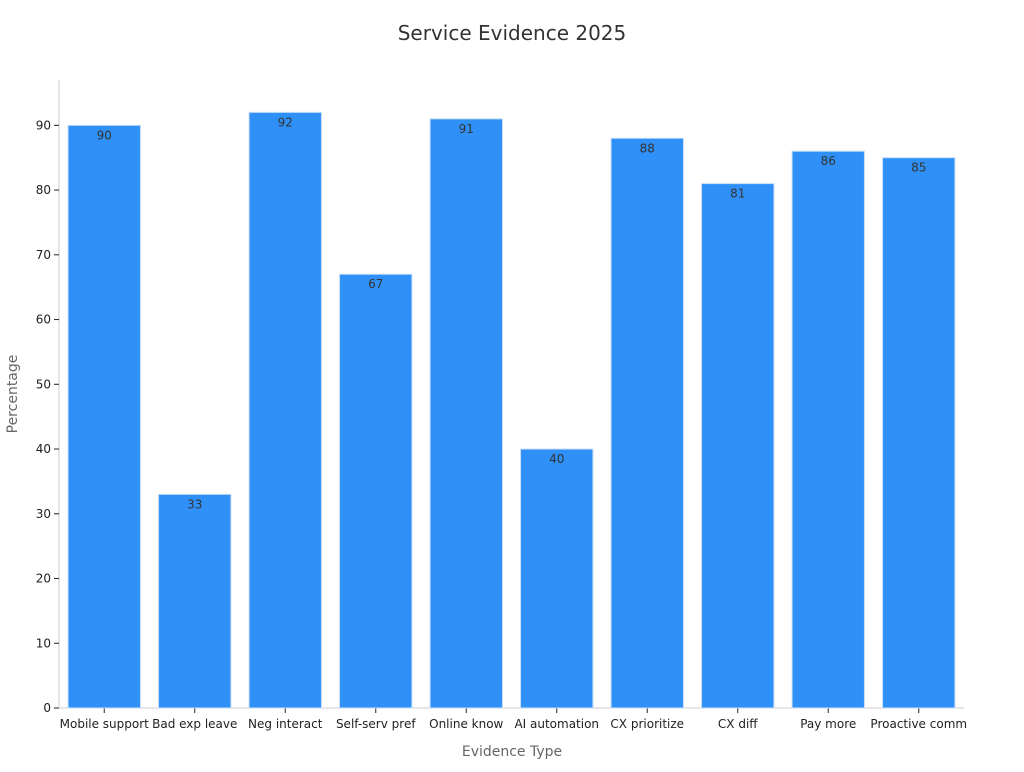 This screenshot has height=772, width=1024. Describe the element at coordinates (43, 449) in the screenshot. I see `y-tick-label: 40` at that location.